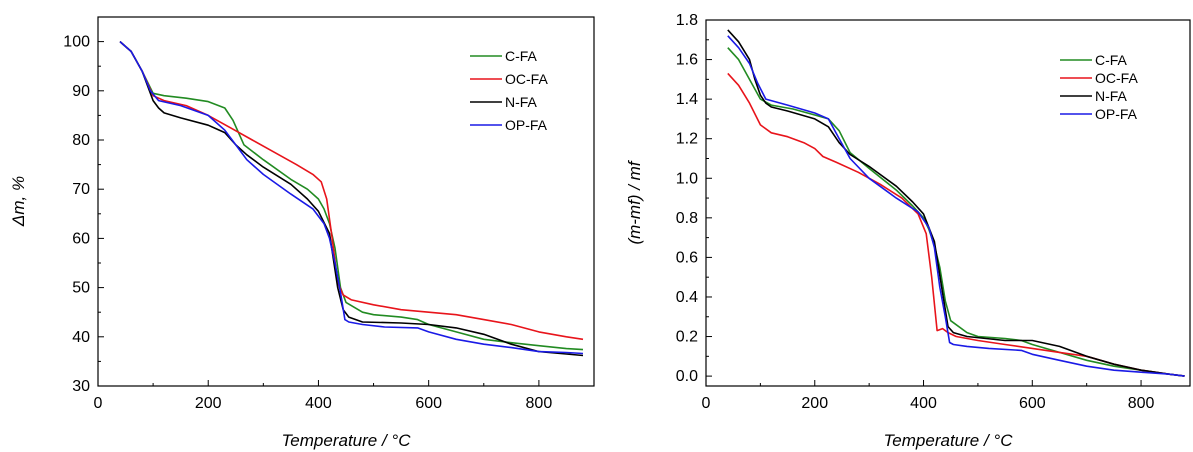 This screenshot has height=452, width=1193. What do you see at coordinates (81, 140) in the screenshot?
I see `y-tick-label: 80` at bounding box center [81, 140].